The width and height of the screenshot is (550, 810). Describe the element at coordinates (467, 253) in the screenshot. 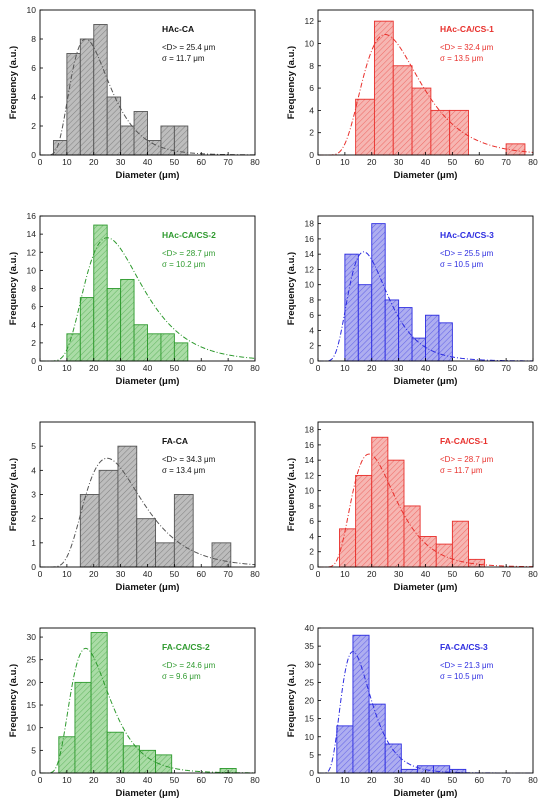

I see `mean-diameter-label: <D> = 25.5 μm` at that location.